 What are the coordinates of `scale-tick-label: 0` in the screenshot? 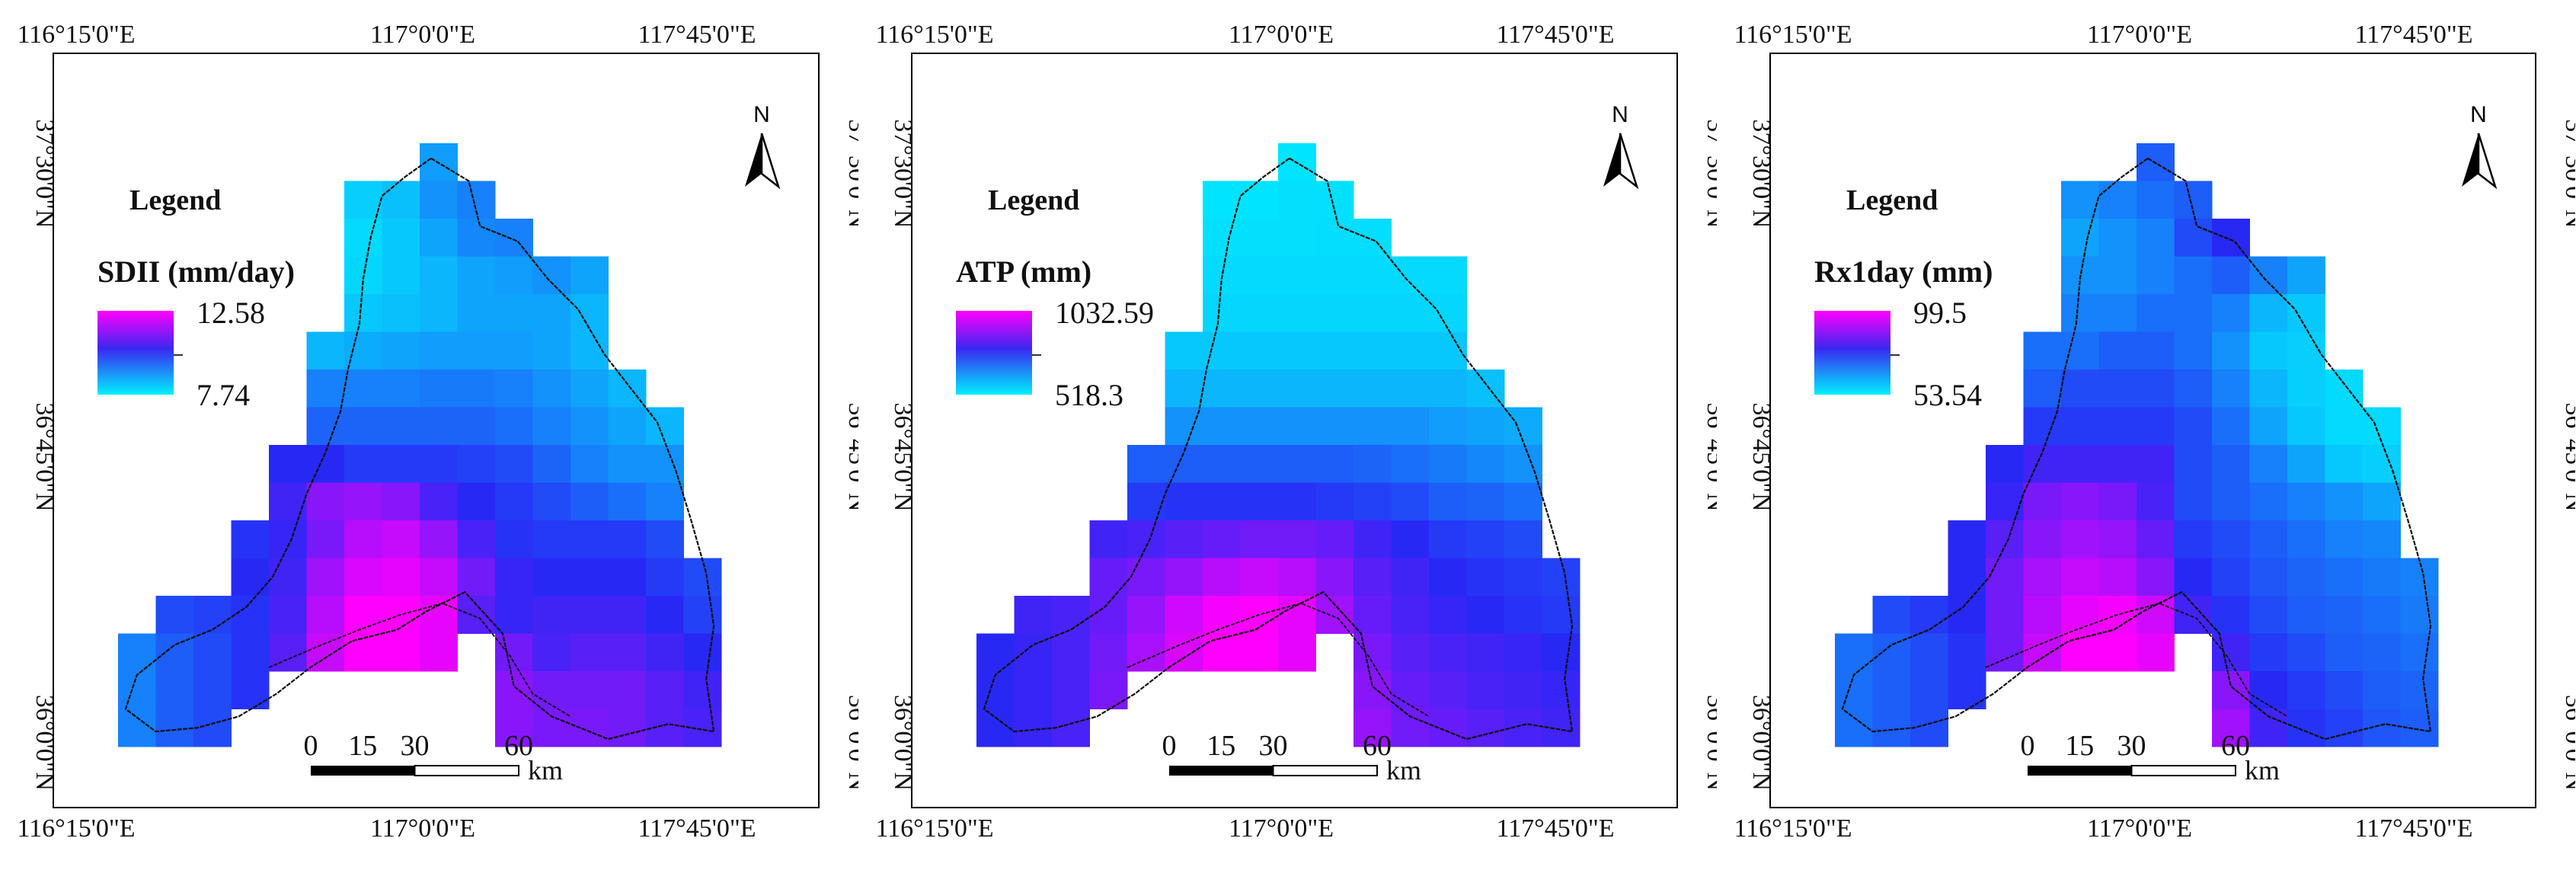 It's located at (2028, 746).